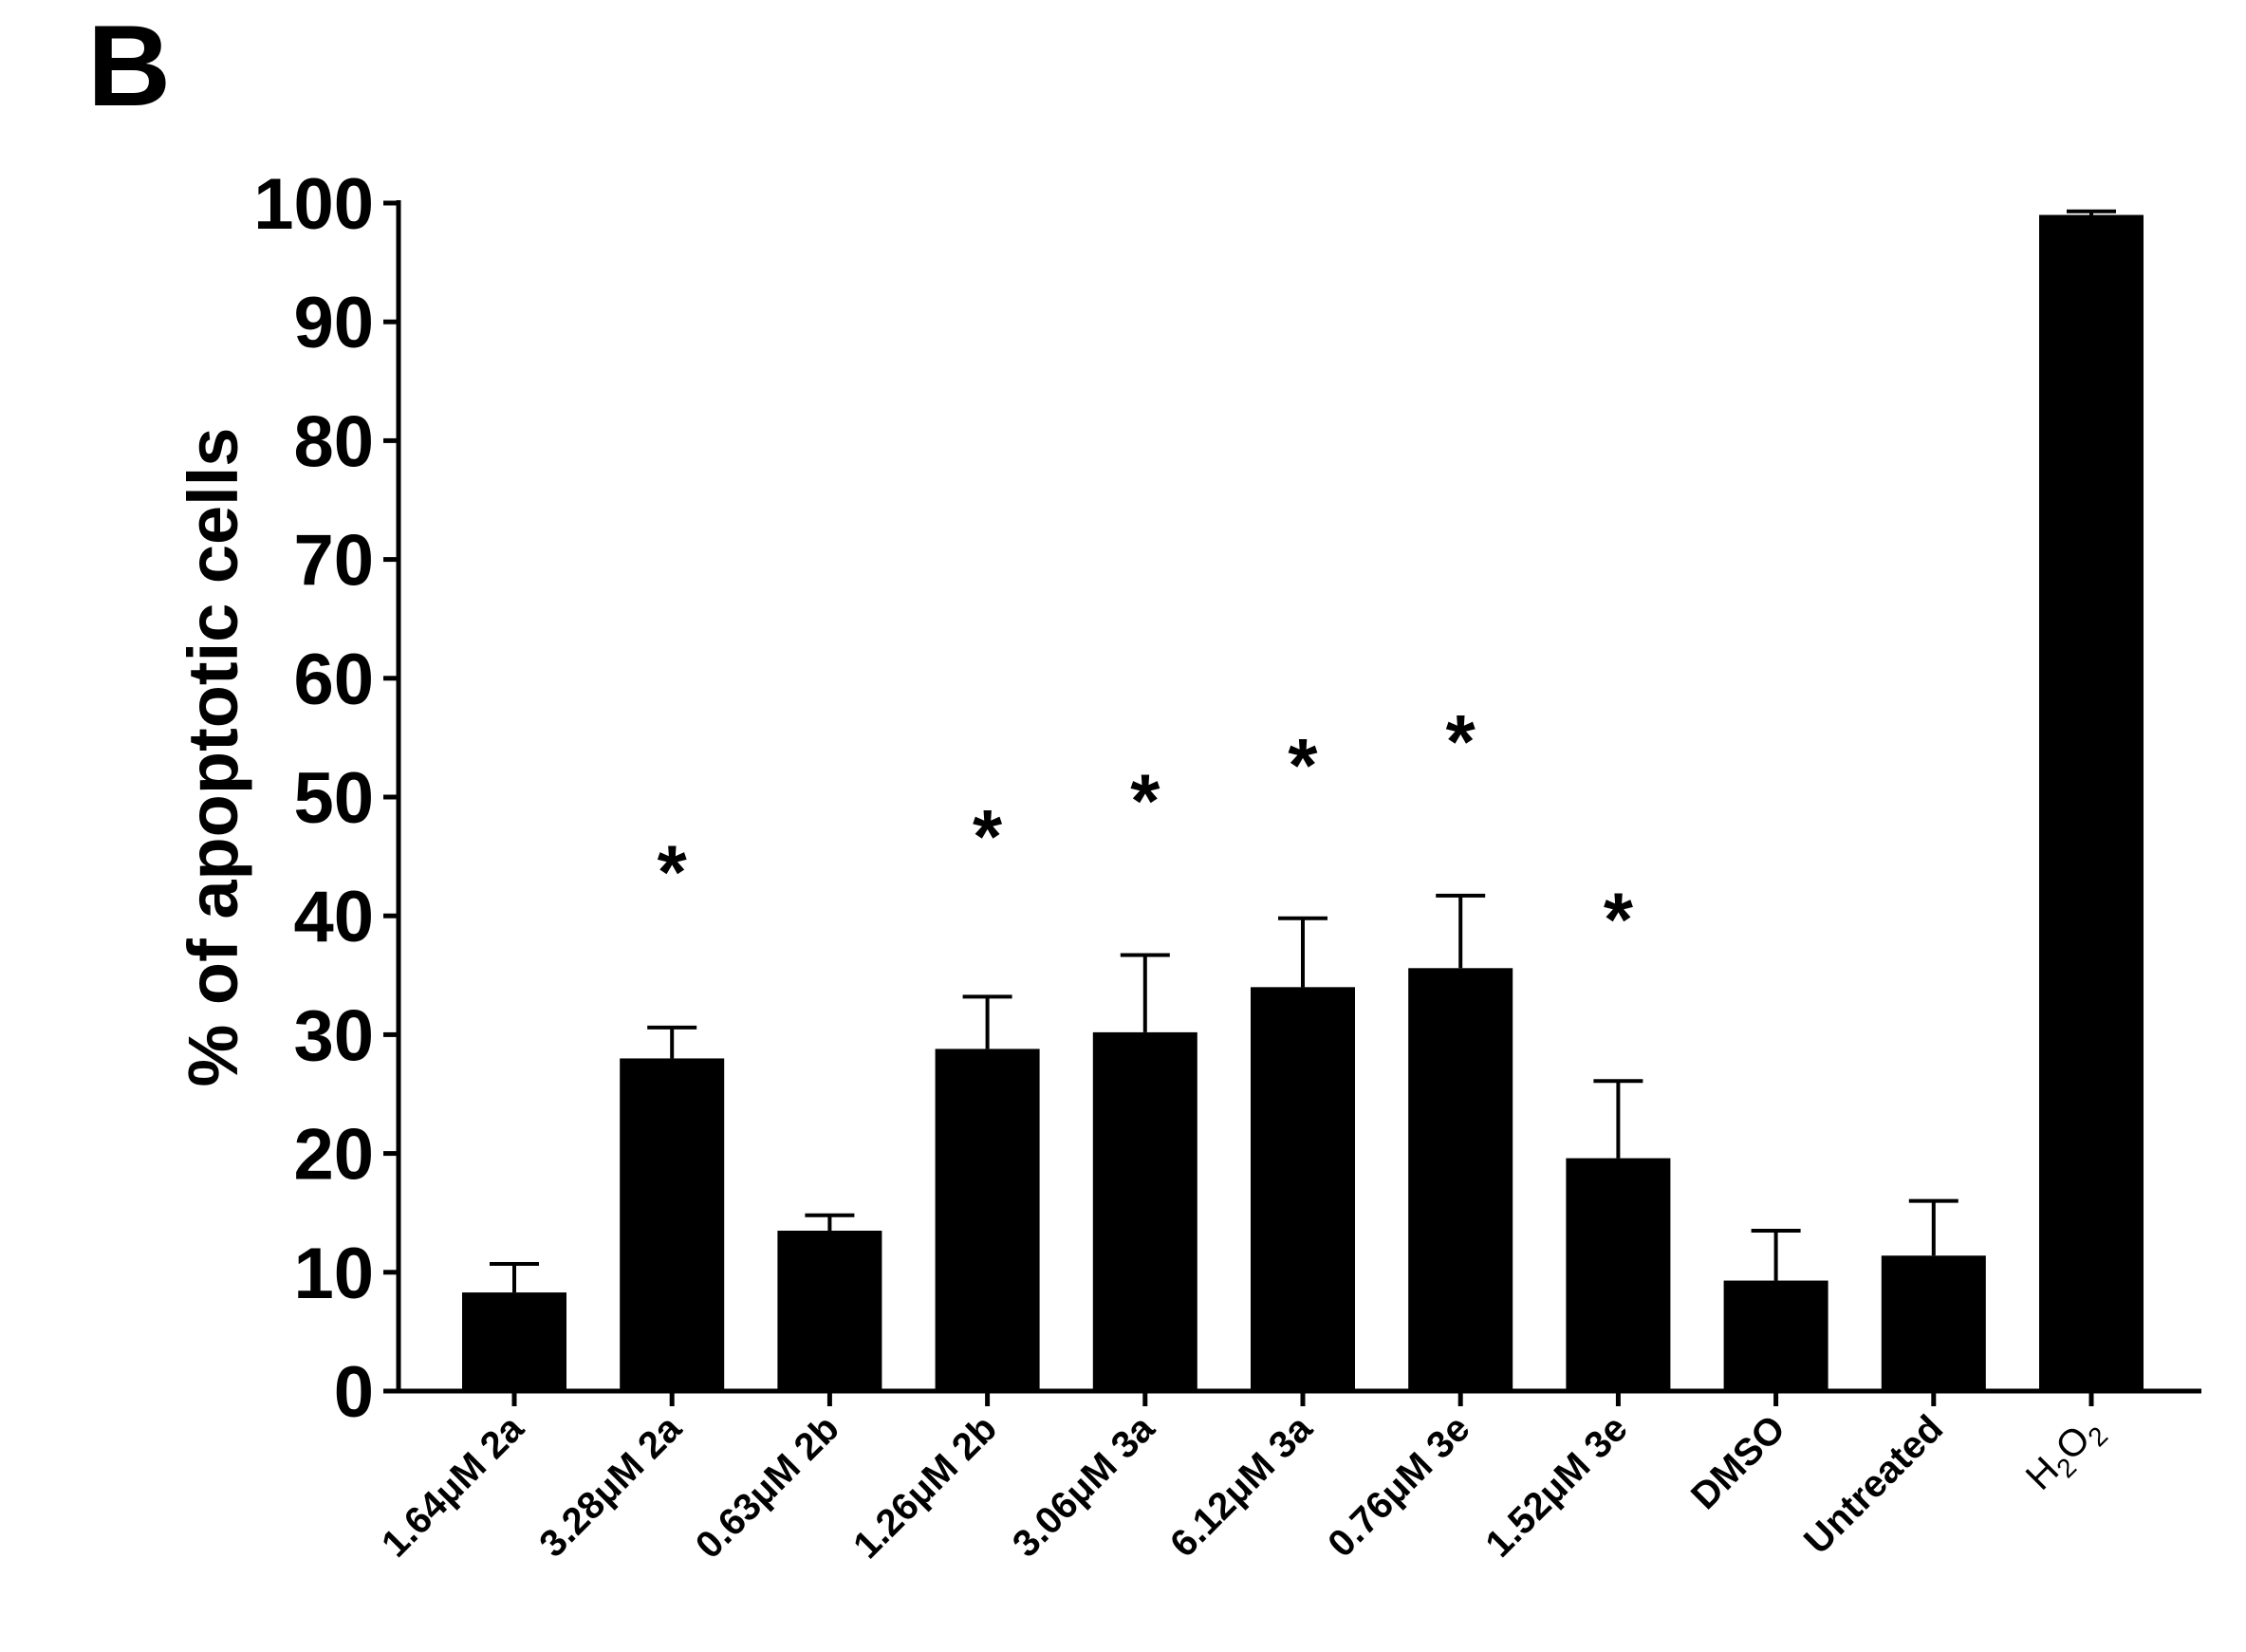  Describe the element at coordinates (1398, 1486) in the screenshot. I see `x-tick-label: 0.76μM 3e` at that location.